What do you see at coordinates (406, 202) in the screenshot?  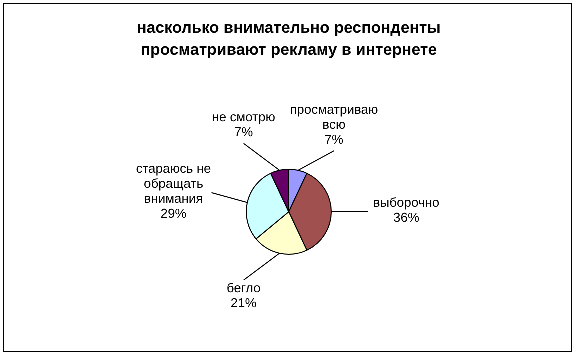 I see `slice-label: выборочно` at bounding box center [406, 202].